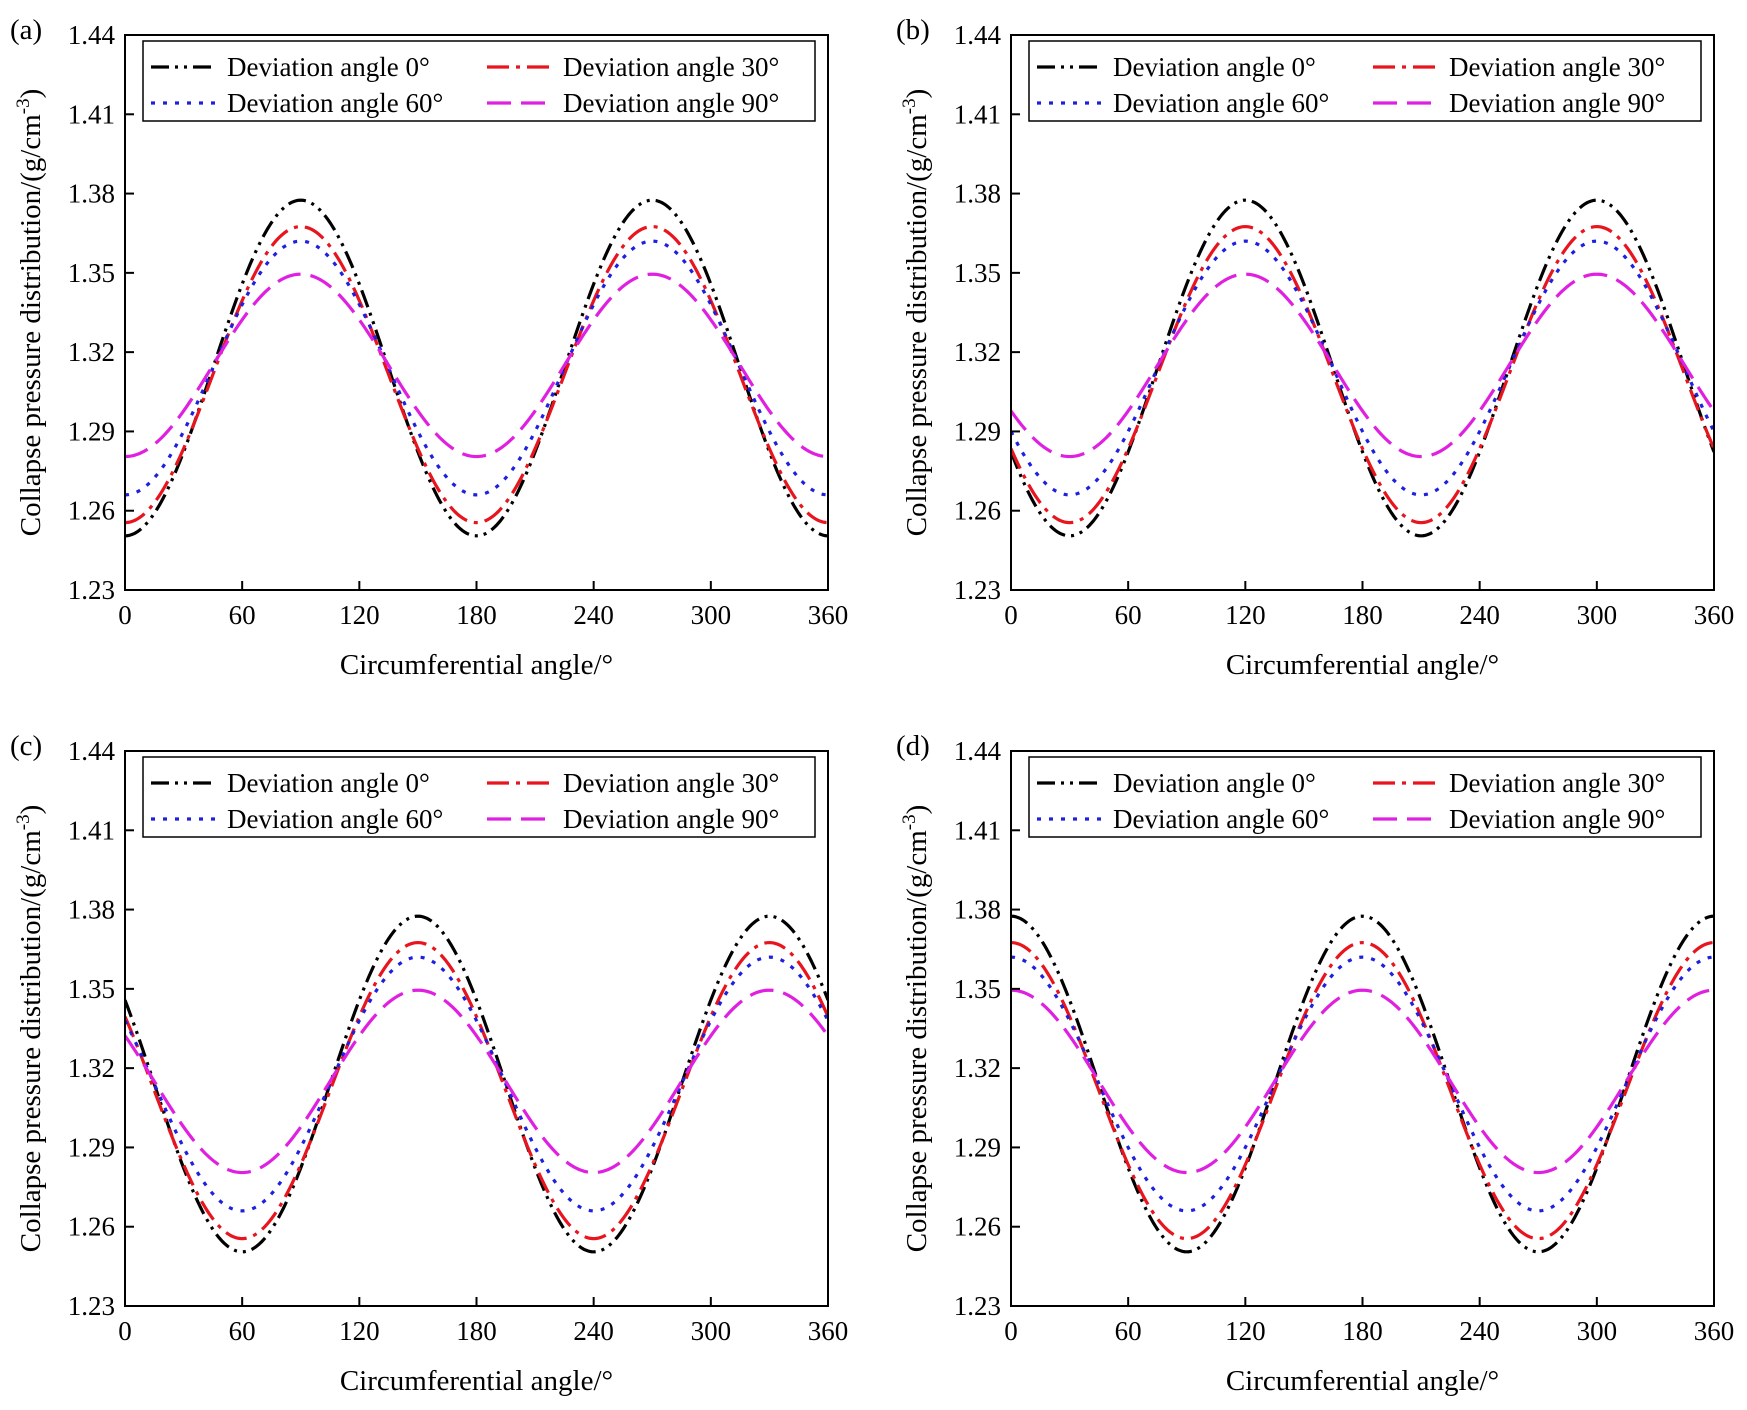 Image resolution: width=1747 pixels, height=1410 pixels. Describe the element at coordinates (913, 30) in the screenshot. I see `panel-label: (b)` at that location.